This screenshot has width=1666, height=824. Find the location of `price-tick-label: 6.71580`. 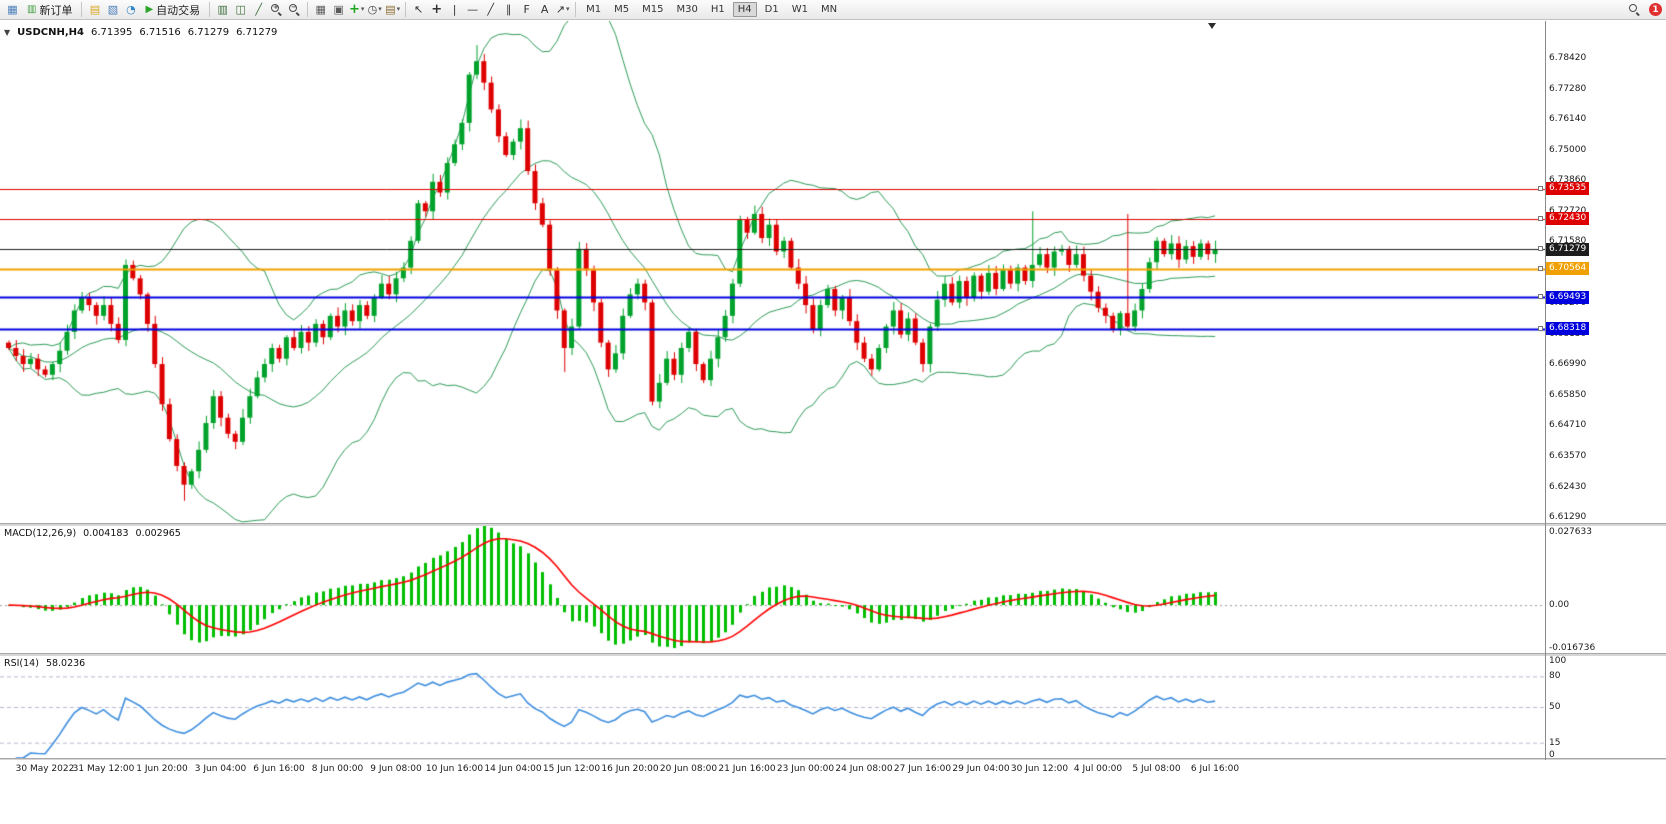

price-tick-label: 6.71580 is located at coordinates (1568, 241).